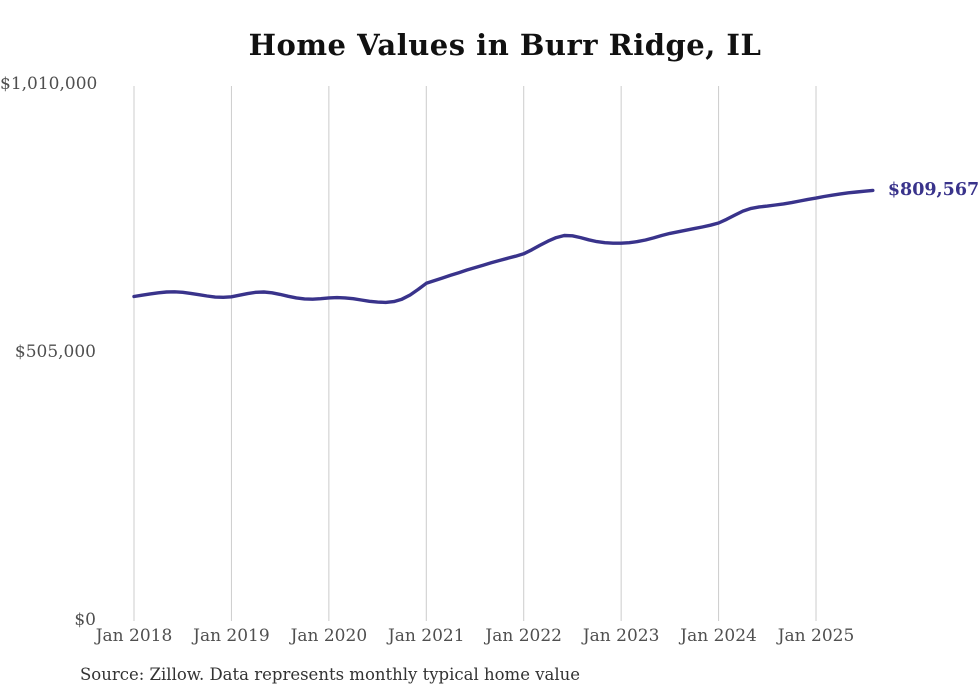 This screenshot has height=699, width=980. Describe the element at coordinates (933, 190) in the screenshot. I see `current-value-label: $809,567` at that location.